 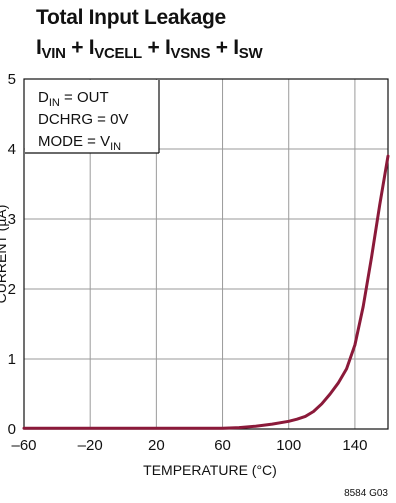 What do you see at coordinates (4, 254) in the screenshot?
I see `y-axis-label: CURRENT (µA)` at bounding box center [4, 254].